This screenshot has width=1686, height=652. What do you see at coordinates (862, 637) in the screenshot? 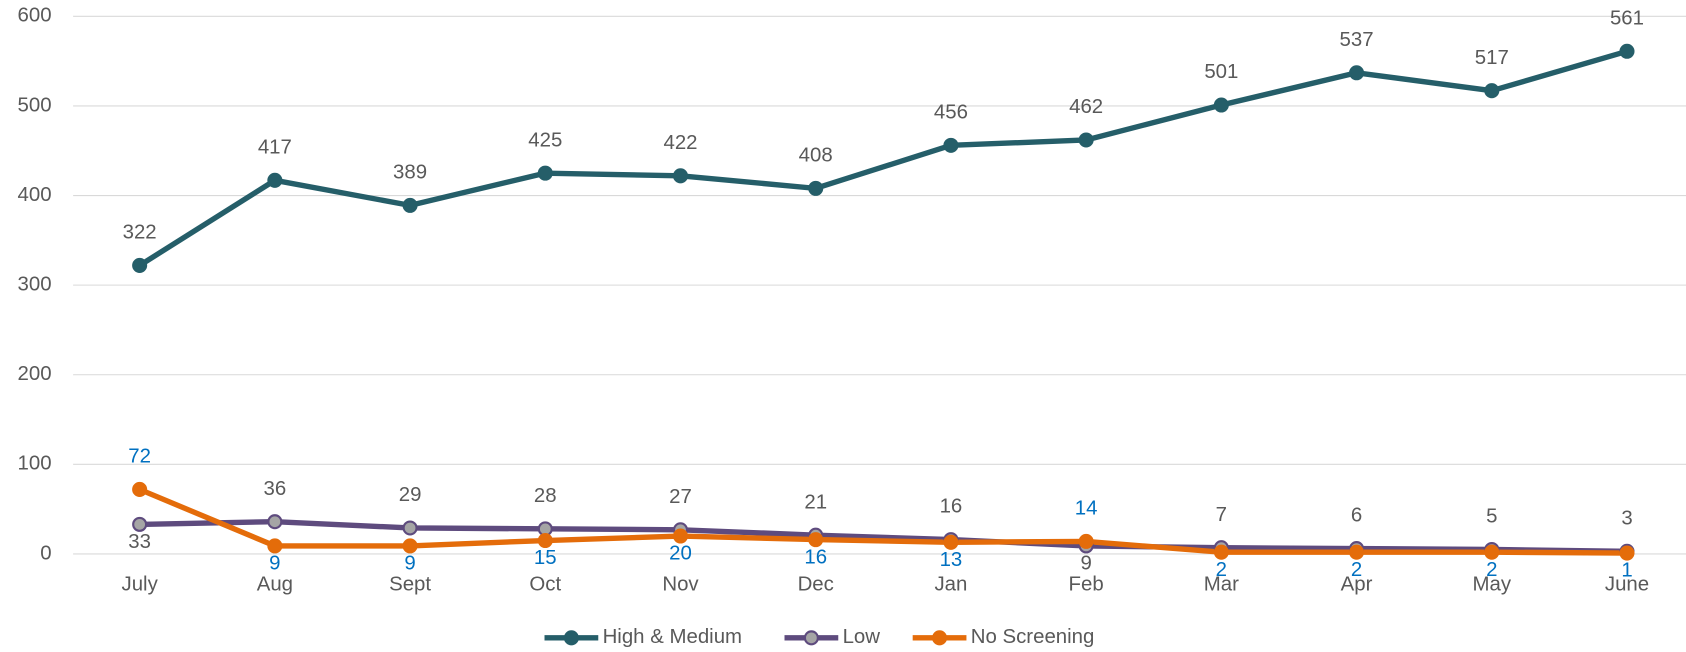
I see `legend-label: Low` at bounding box center [862, 637].